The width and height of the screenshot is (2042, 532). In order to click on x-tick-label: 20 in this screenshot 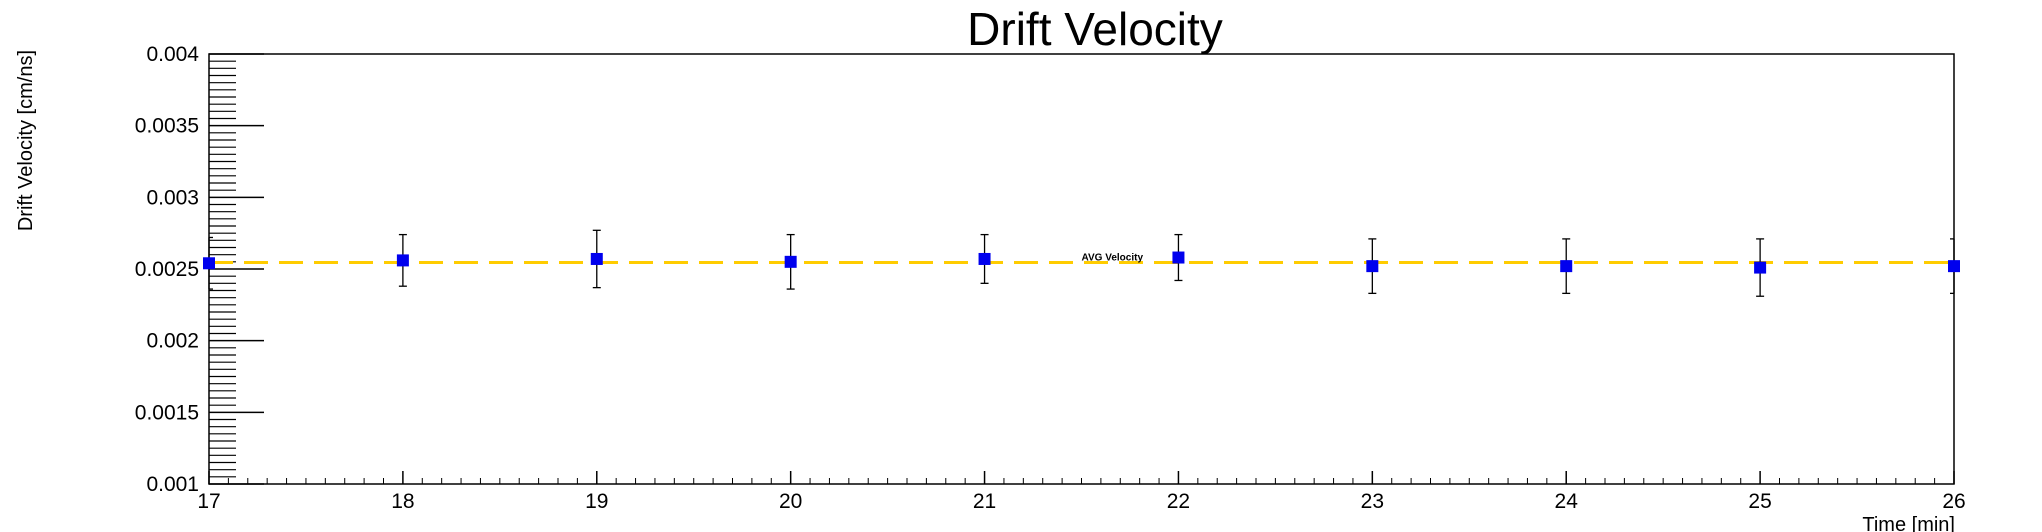, I will do `click(790, 501)`.